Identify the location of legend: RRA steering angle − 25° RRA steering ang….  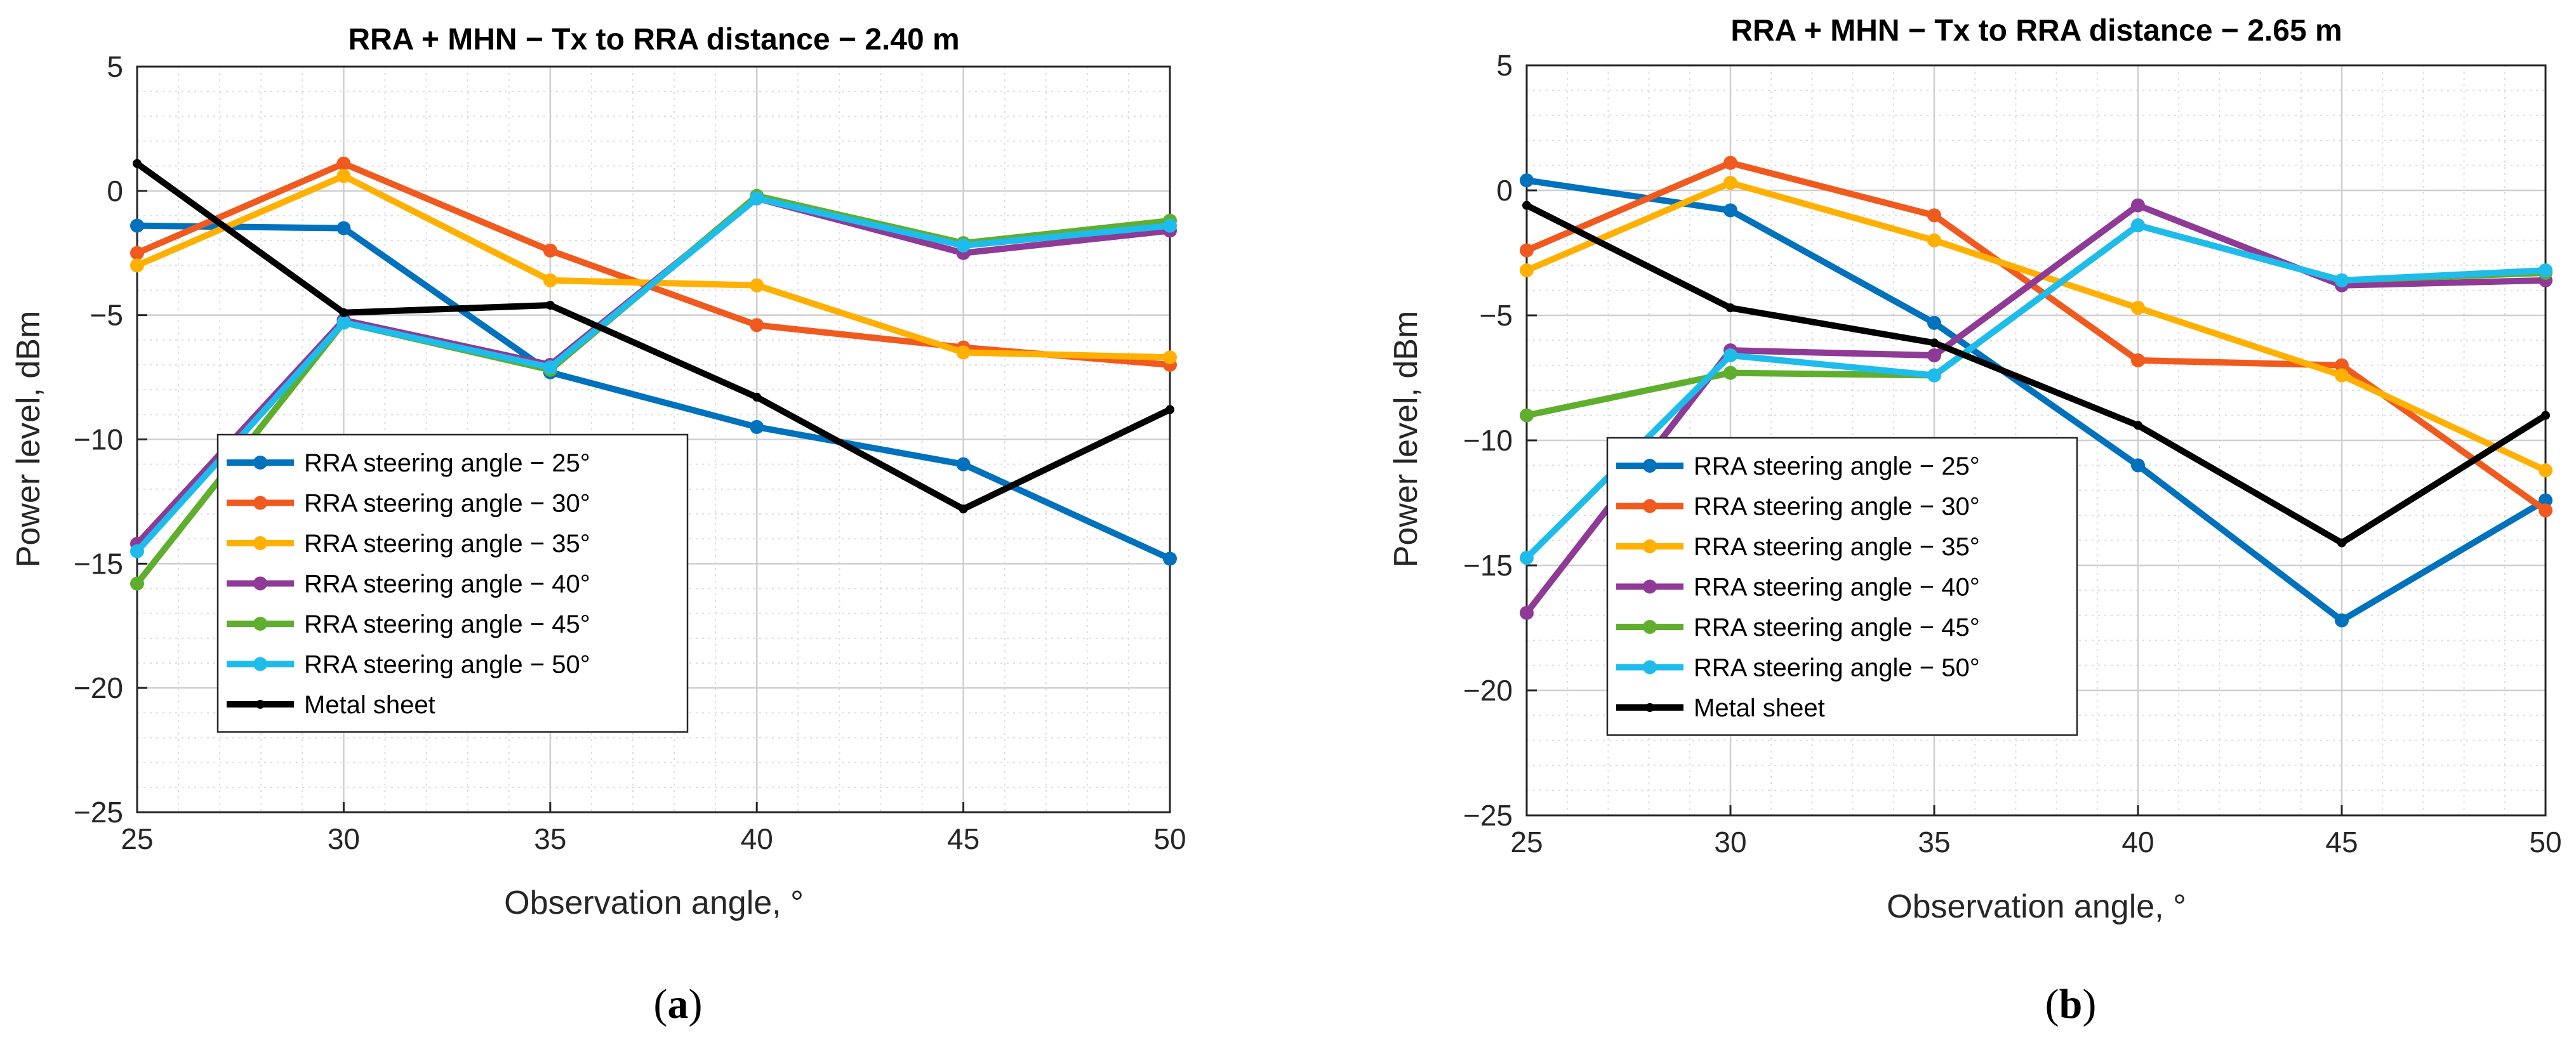
(452, 583).